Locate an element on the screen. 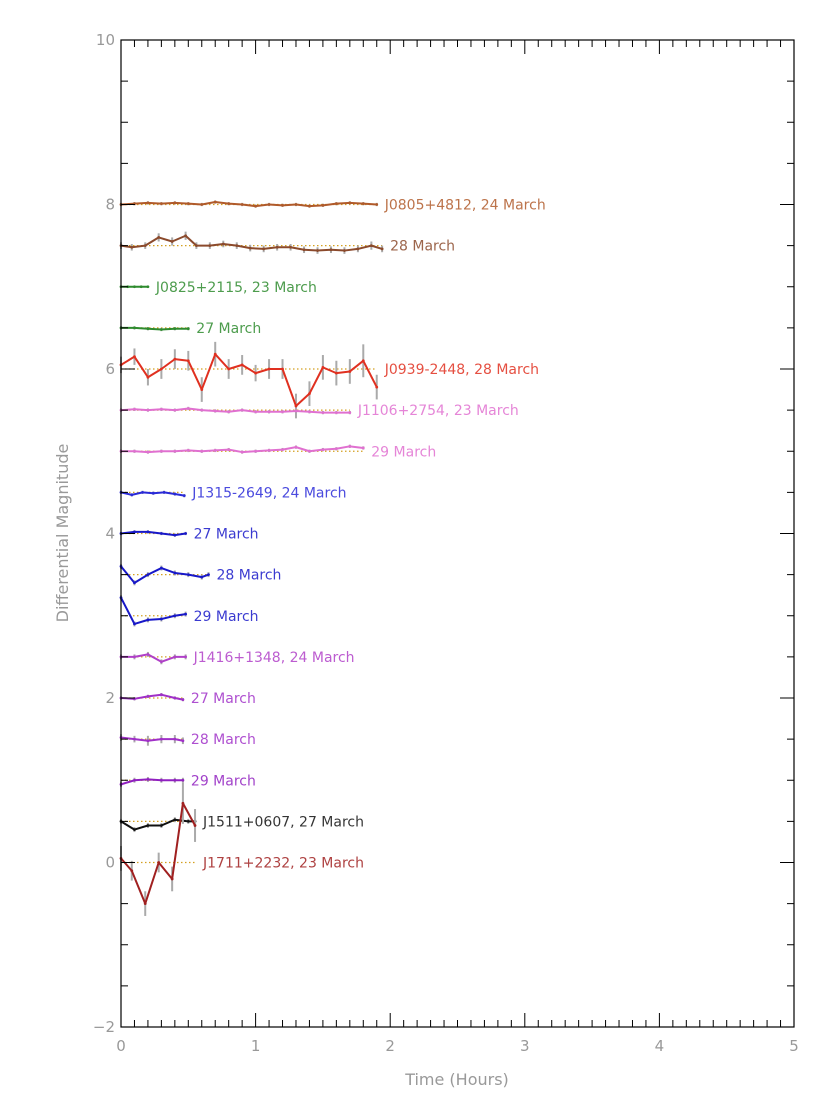 The image size is (830, 1107). series-label: J1416+1348, 24 March is located at coordinates (274, 658).